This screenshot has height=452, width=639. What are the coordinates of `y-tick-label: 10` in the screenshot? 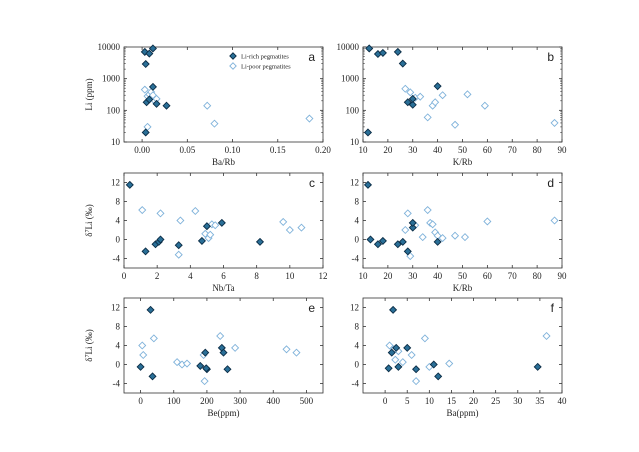 It's located at (116, 142).